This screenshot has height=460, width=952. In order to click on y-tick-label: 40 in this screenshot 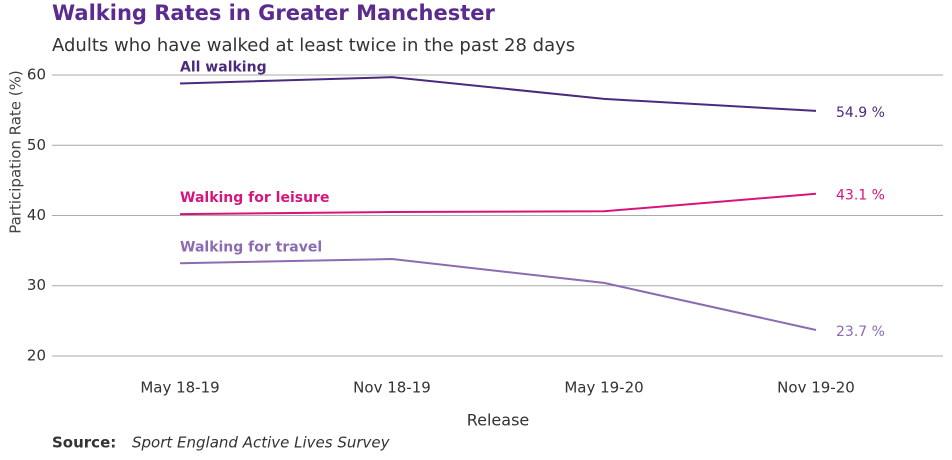, I will do `click(36, 215)`.